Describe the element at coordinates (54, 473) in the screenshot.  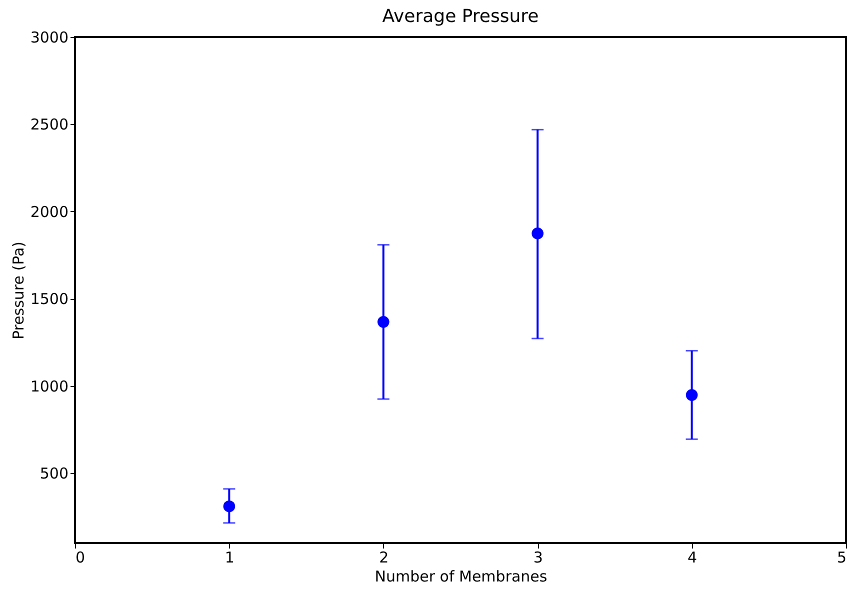
I see `y-tick-label: 500` at that location.